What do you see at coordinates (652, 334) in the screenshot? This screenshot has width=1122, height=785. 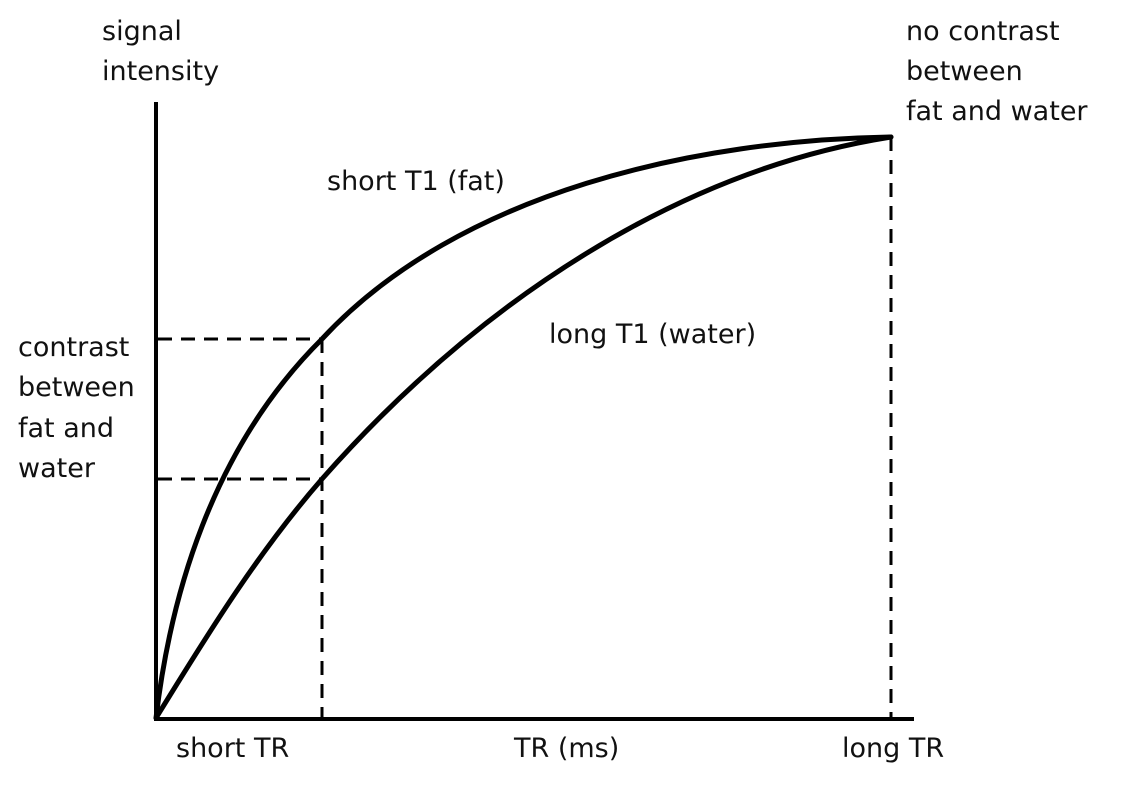 I see `water-curve-label: long T1 (water)` at bounding box center [652, 334].